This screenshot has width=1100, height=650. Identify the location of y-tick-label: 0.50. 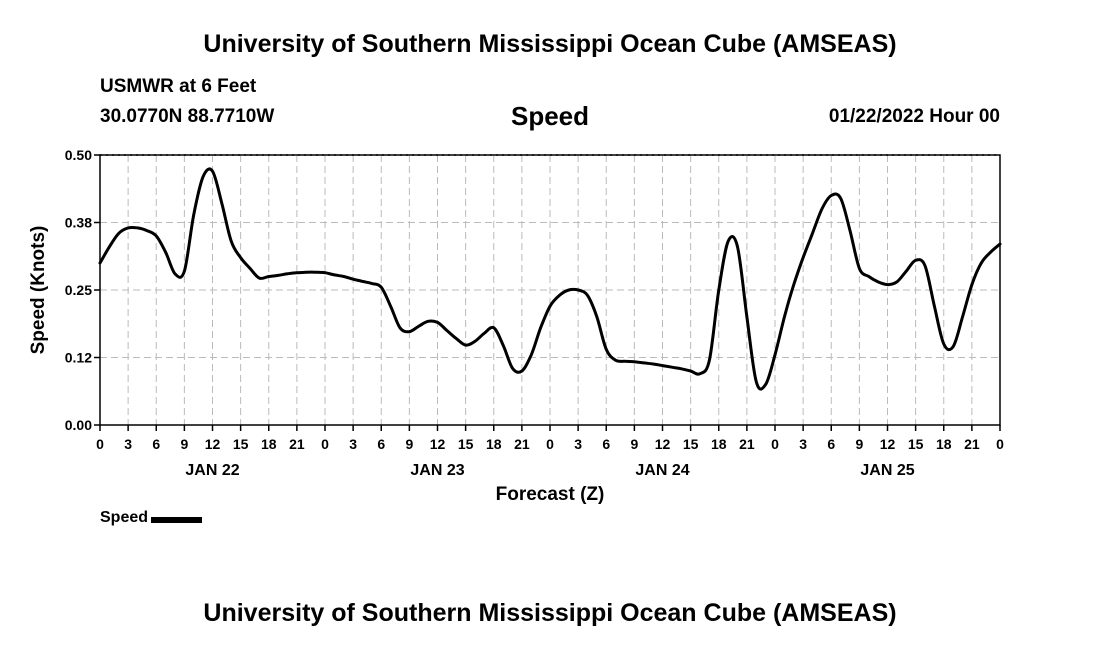
(78, 155).